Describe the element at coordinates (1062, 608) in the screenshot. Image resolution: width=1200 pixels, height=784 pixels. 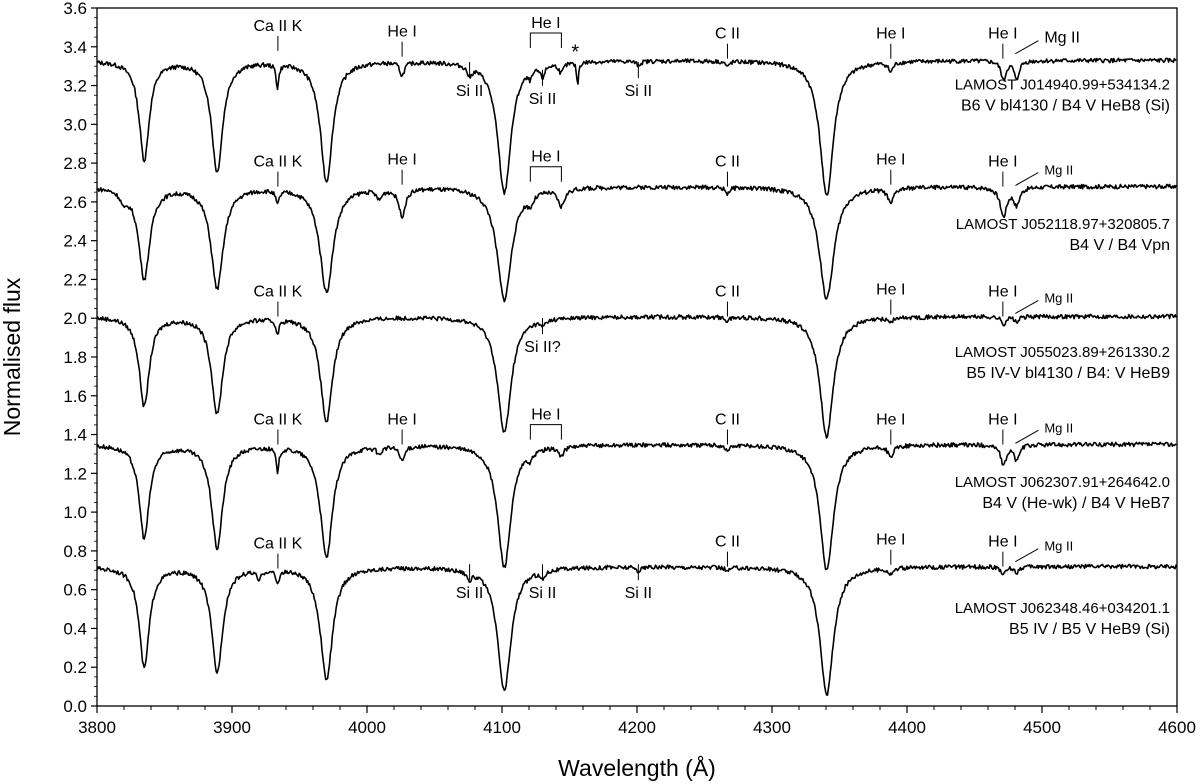
I see `star-name: LAMOST J062348.46+034201.1` at that location.